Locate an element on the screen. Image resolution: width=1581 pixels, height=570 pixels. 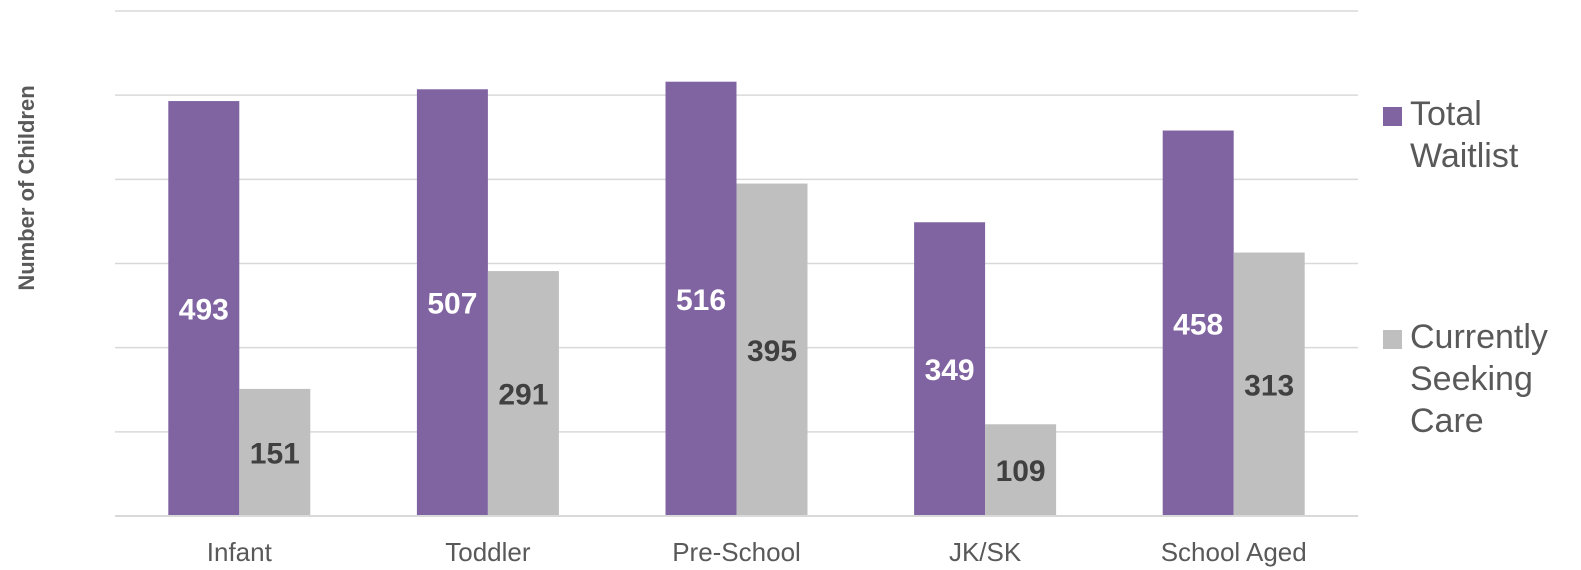
legend-label: Seeking is located at coordinates (1471, 379).